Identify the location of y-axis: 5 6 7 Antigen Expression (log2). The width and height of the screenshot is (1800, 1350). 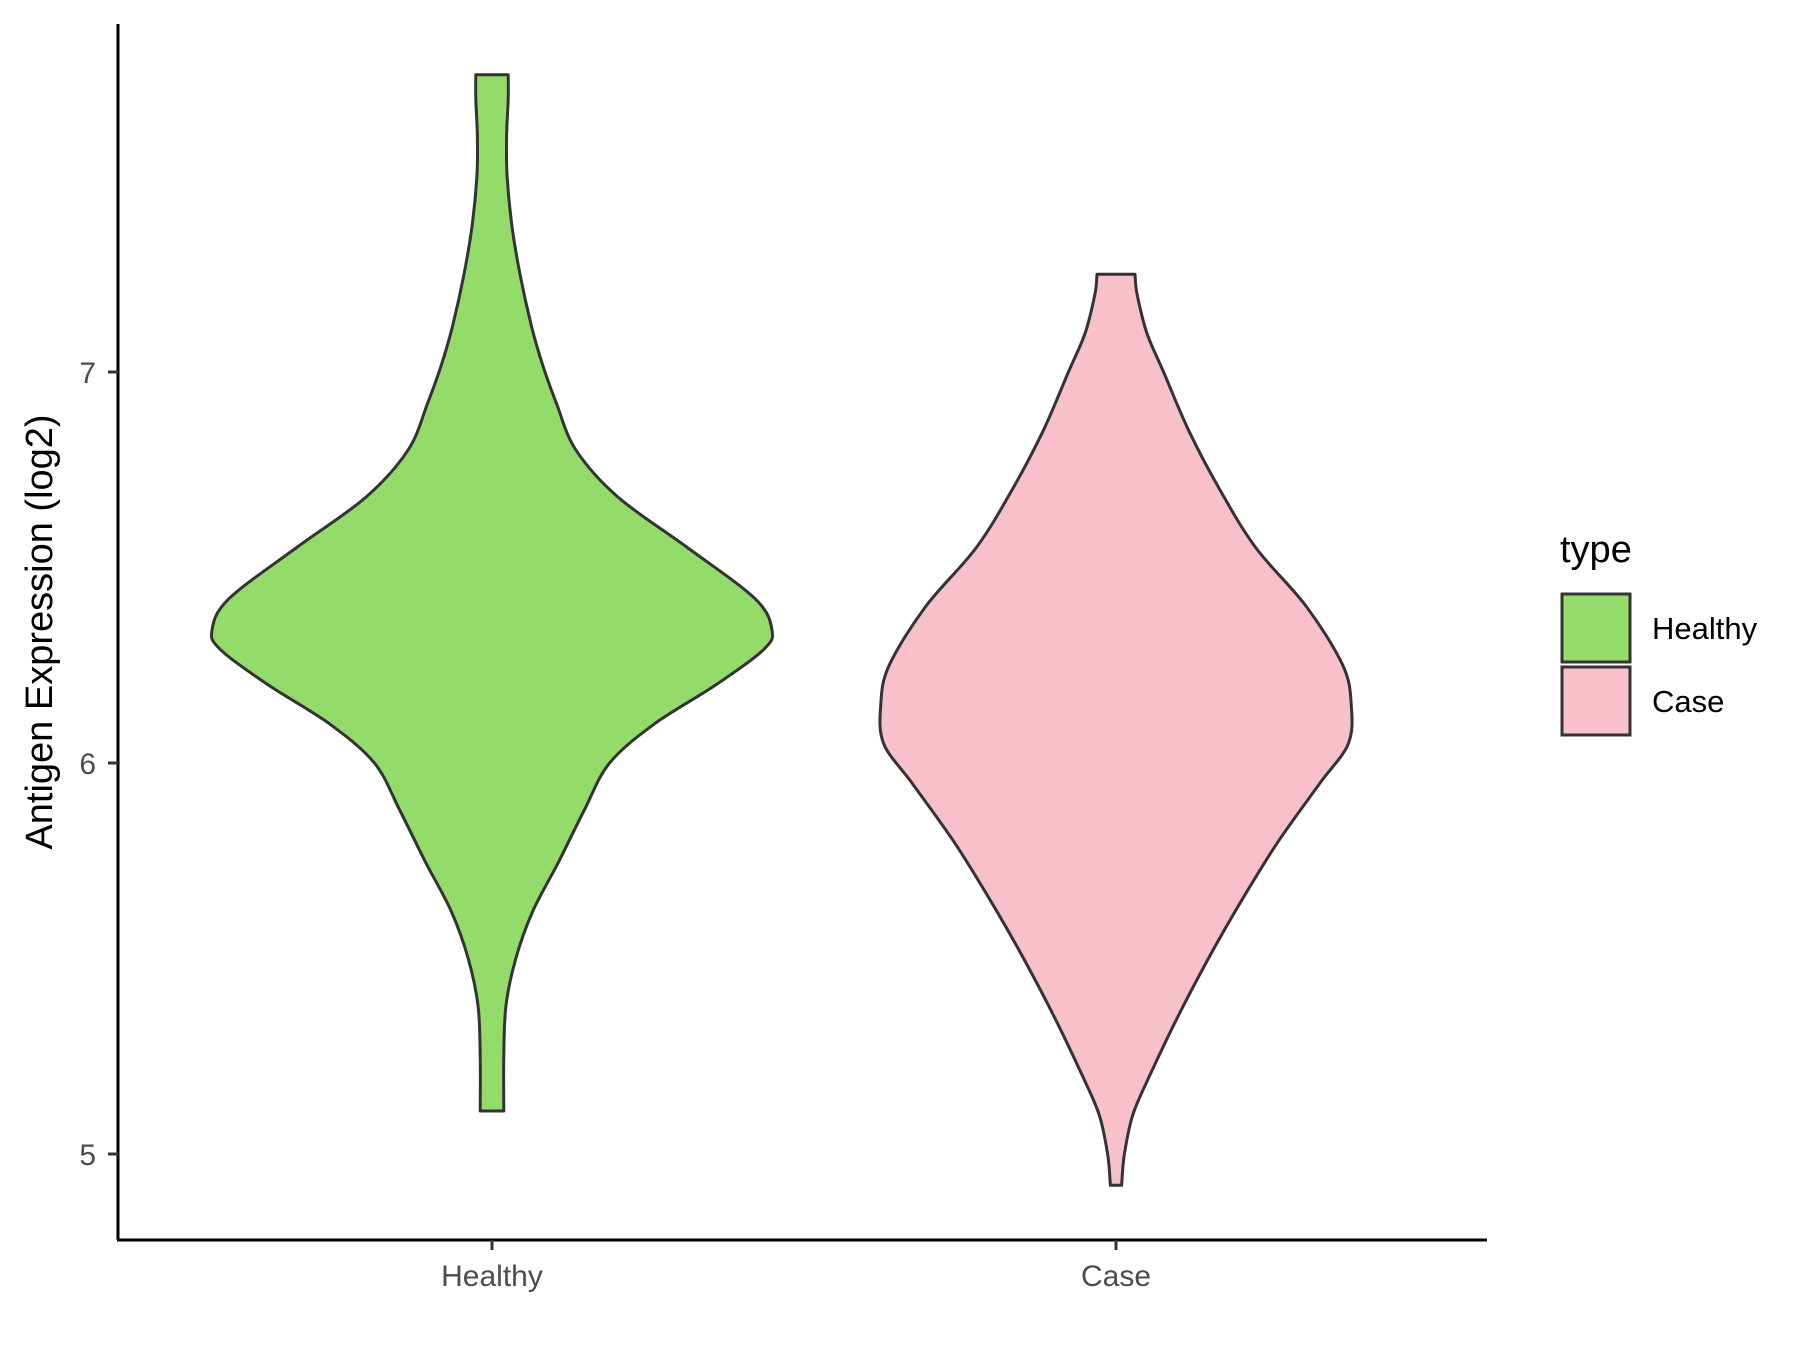
(69, 632).